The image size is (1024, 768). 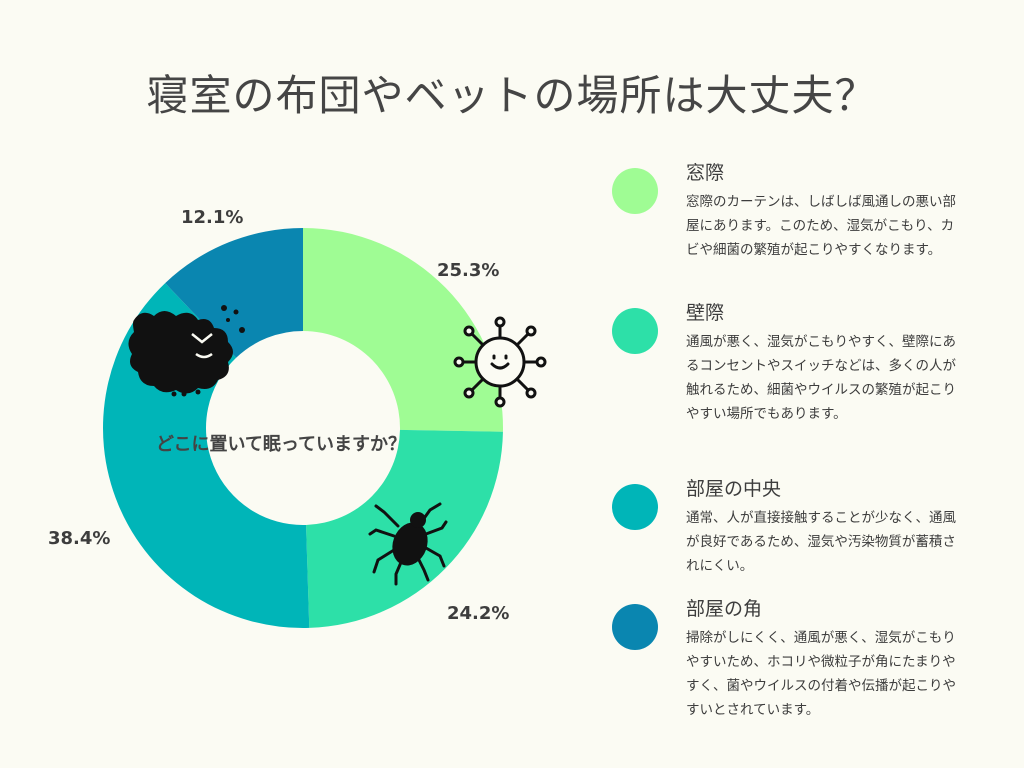 What do you see at coordinates (512, 95) in the screenshot?
I see `page-title: 寝室の布団やベットの場所は大丈夫？` at bounding box center [512, 95].